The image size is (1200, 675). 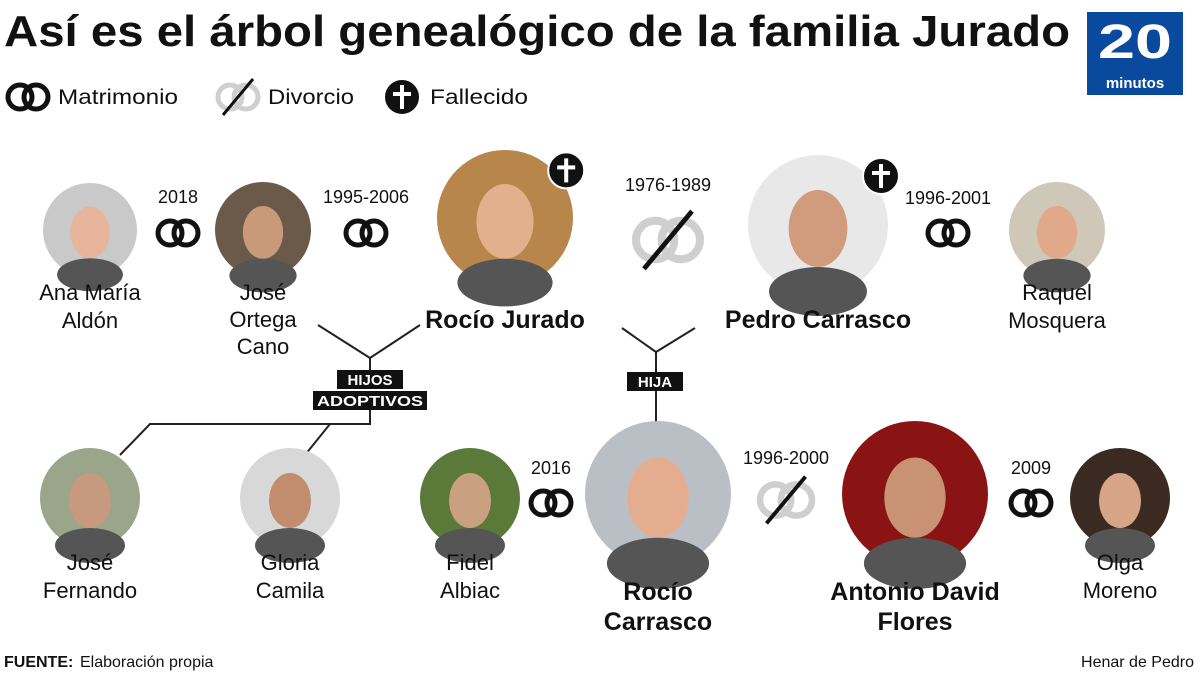 I want to click on footer-source: Elaboración propia, so click(x=147, y=662).